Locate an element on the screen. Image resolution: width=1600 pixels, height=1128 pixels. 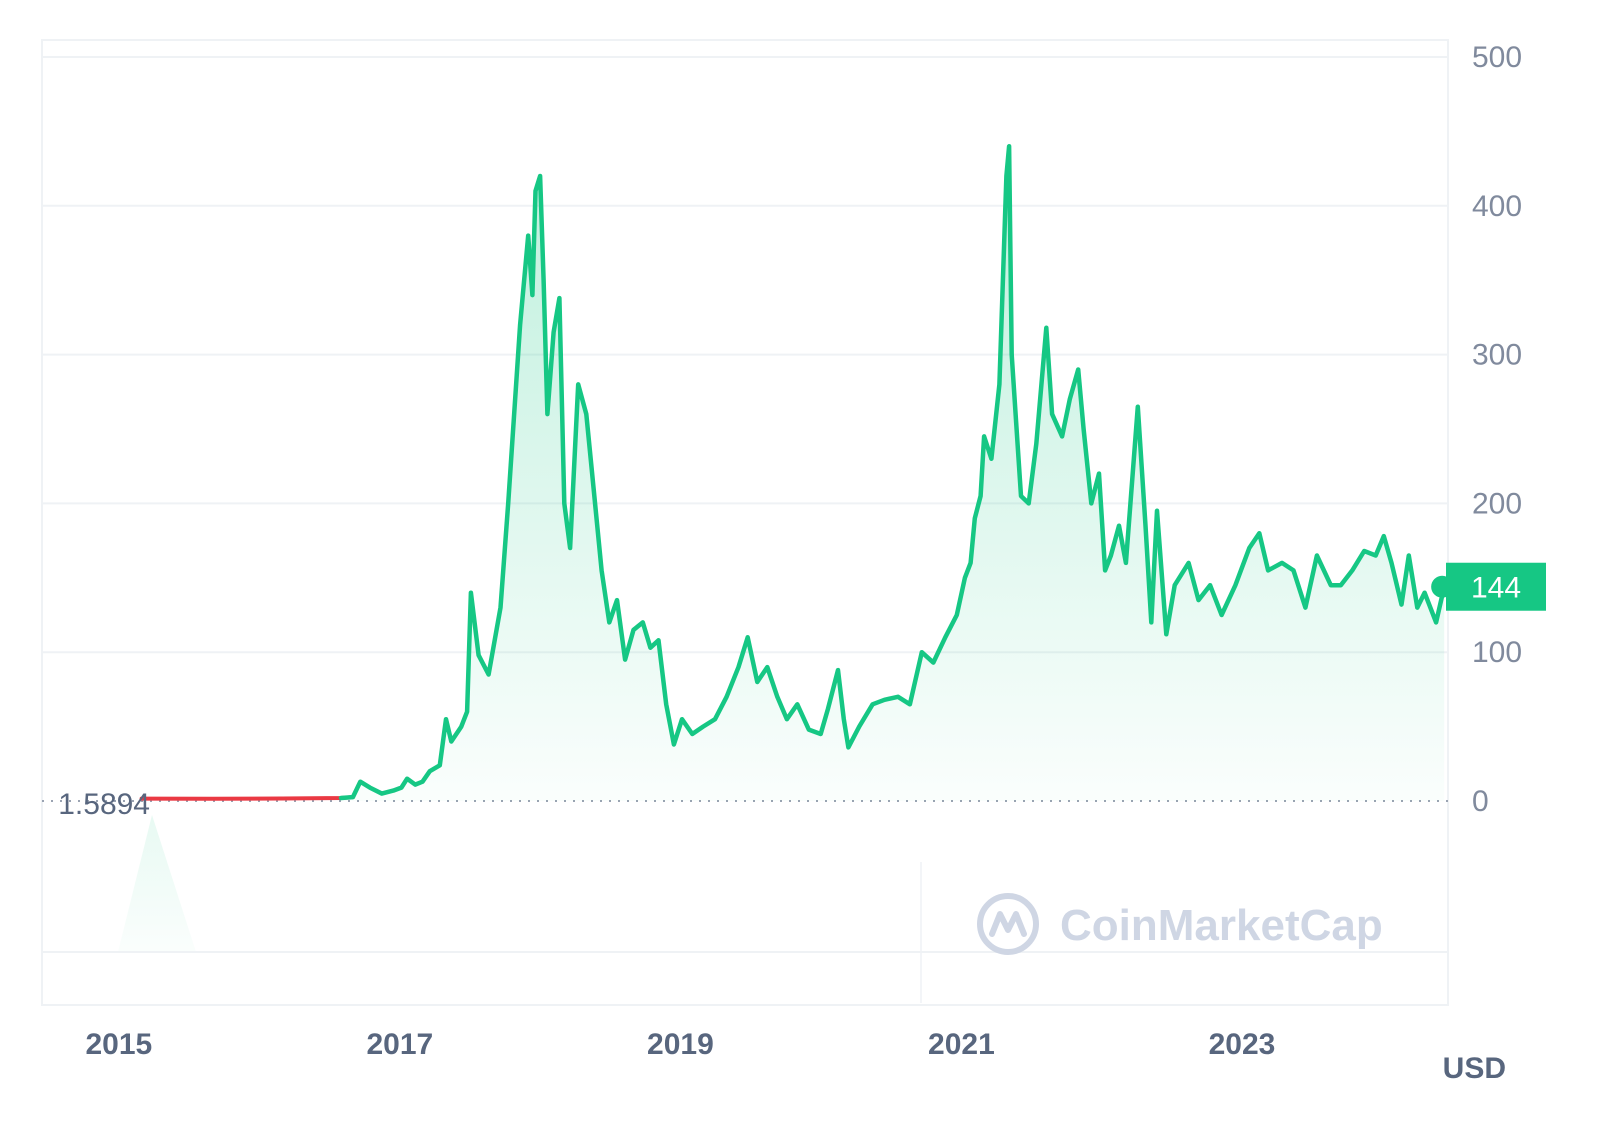
x-tick-label: 2019 is located at coordinates (680, 1044).